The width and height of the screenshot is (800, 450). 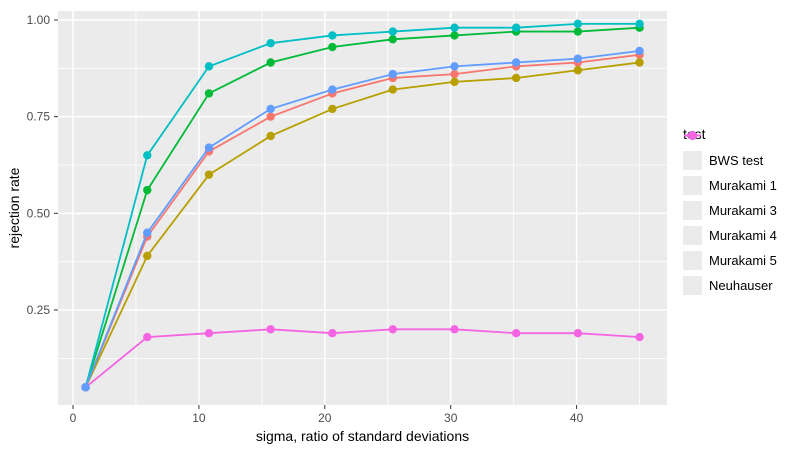 I want to click on series-line, so click(x=362, y=358).